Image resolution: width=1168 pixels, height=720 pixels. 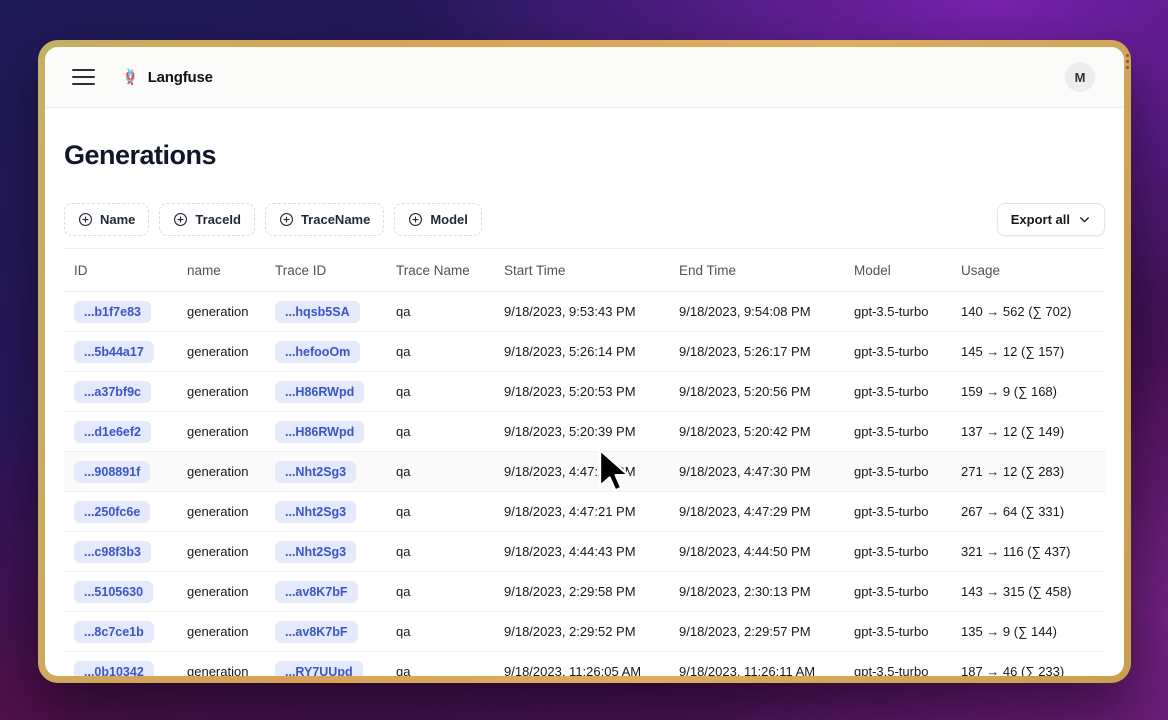 I want to click on usage-cell: 145 → 12 (∑ 157), so click(x=1028, y=351).